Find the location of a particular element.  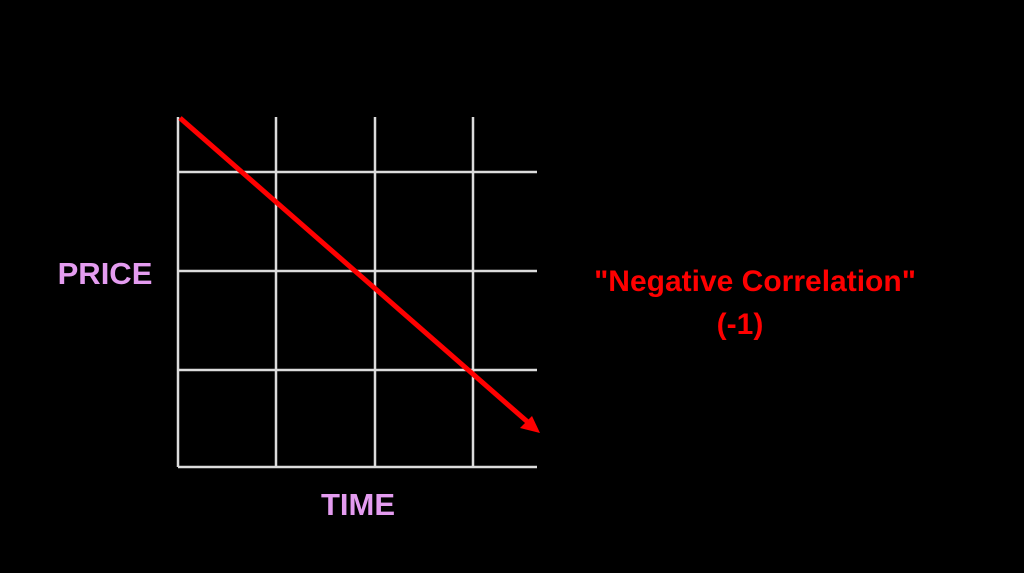

y-axis-label: PRICE is located at coordinates (105, 273).